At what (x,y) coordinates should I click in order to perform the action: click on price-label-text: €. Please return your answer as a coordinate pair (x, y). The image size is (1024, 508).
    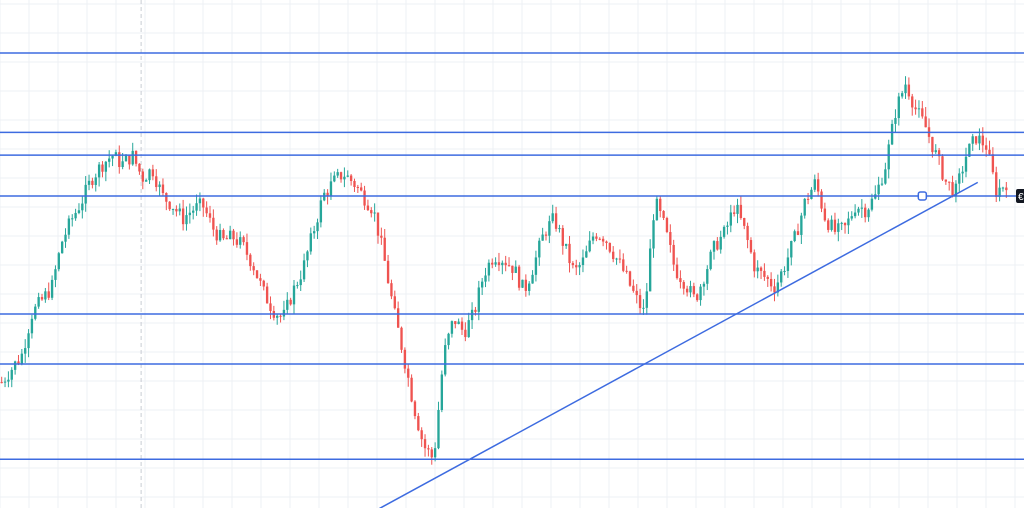
    Looking at the image, I should click on (1021, 197).